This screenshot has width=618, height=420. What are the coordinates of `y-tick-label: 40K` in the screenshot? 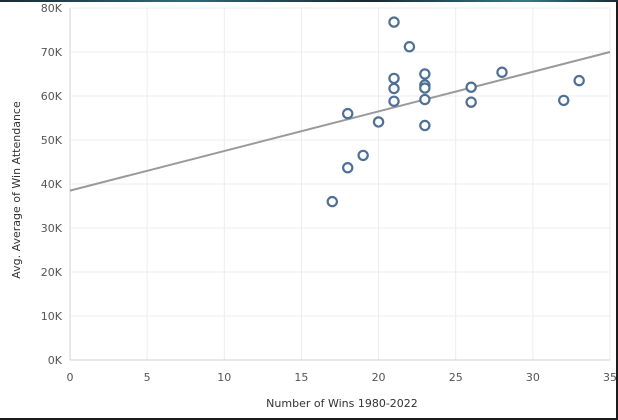 It's located at (52, 184).